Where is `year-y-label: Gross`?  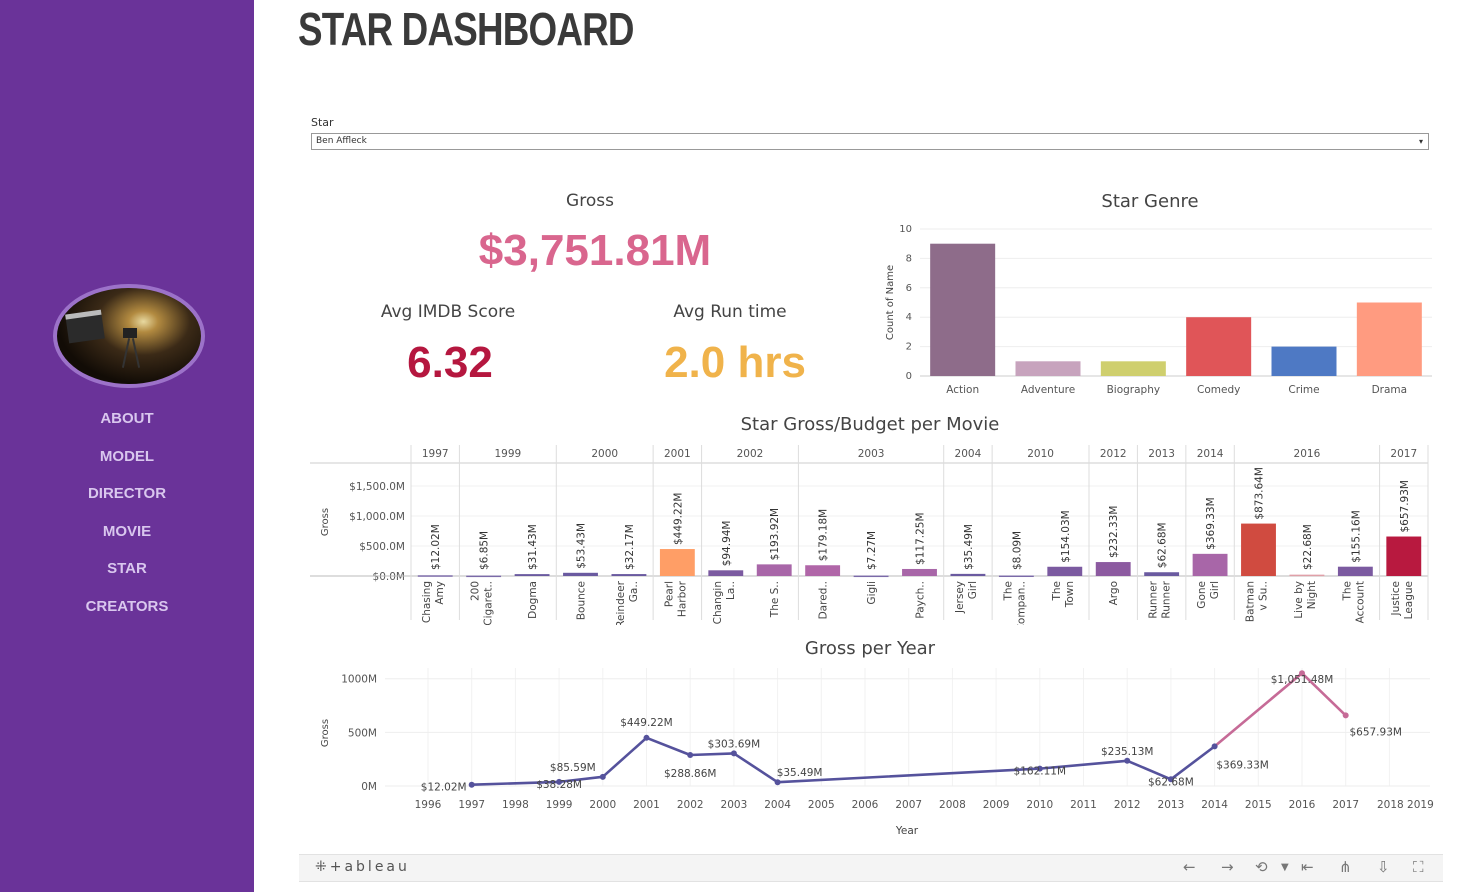
year-y-label: Gross is located at coordinates (325, 733).